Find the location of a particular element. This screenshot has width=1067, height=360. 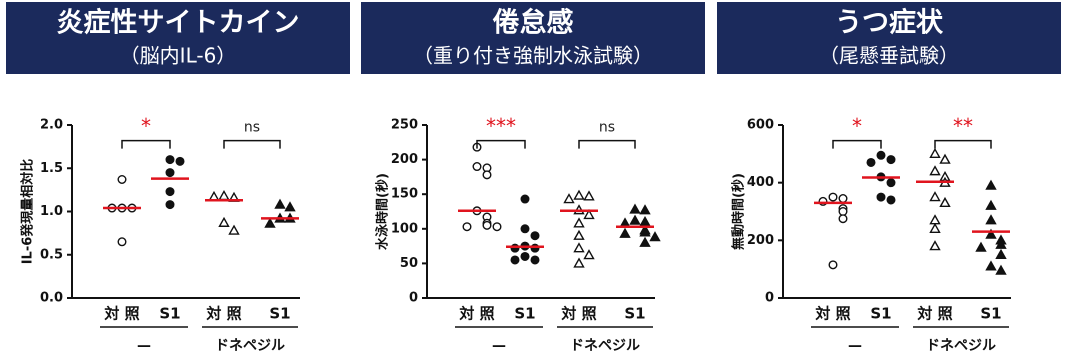

significance-label: * is located at coordinates (146, 126).